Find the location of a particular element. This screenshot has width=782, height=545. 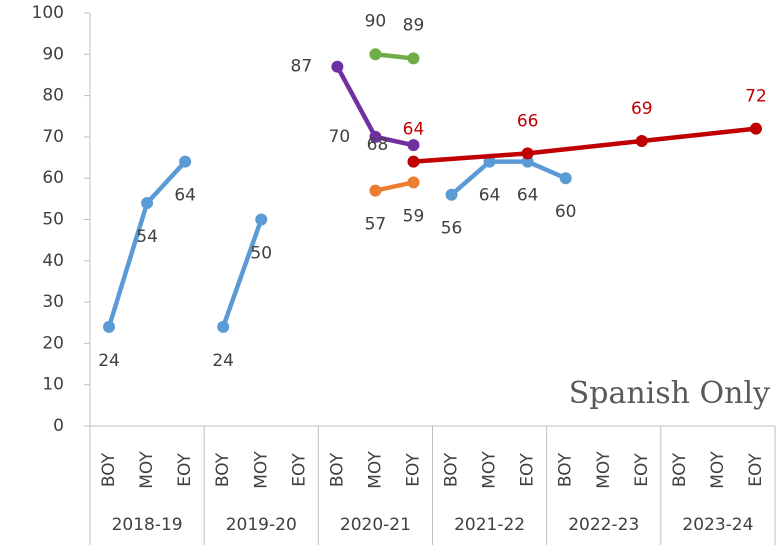

data-label: 69 is located at coordinates (642, 109).